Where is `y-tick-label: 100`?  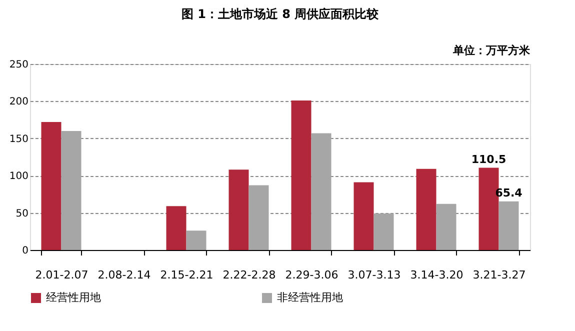
y-tick-label: 100 is located at coordinates (18, 176).